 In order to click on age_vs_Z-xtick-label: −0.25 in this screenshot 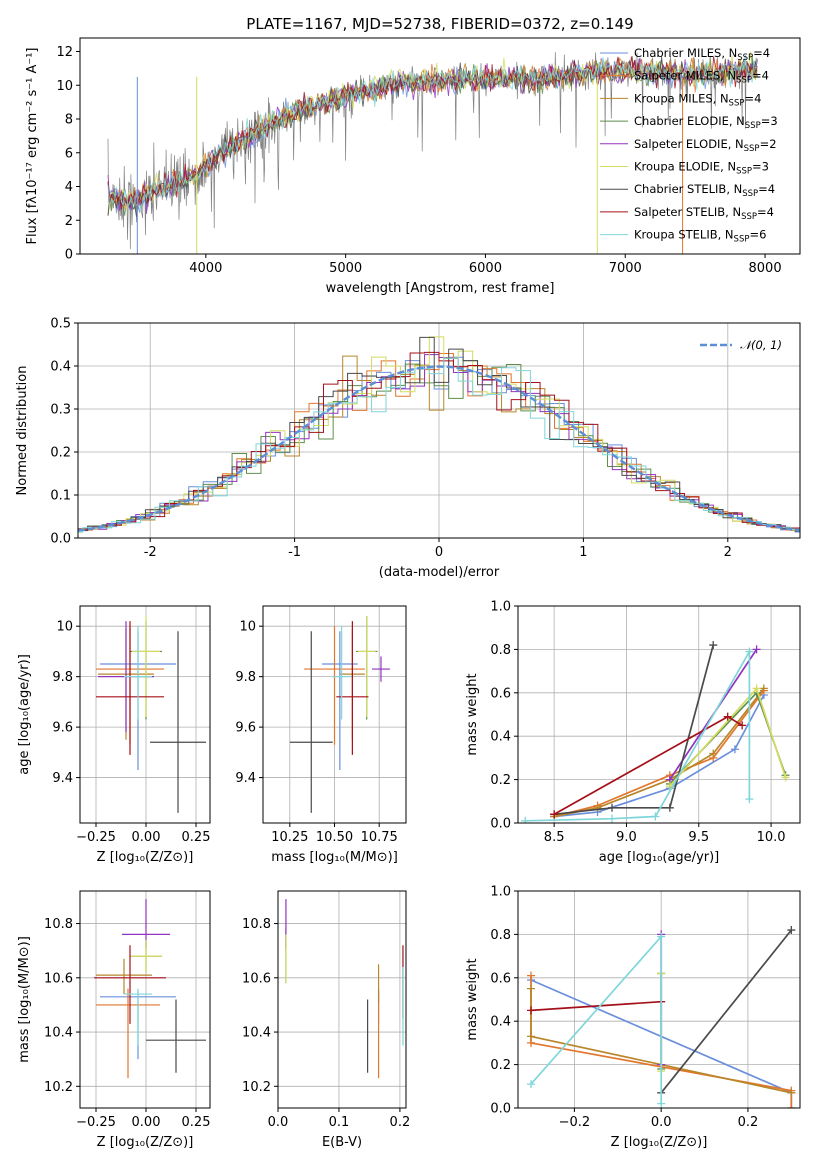, I will do `click(96, 837)`.